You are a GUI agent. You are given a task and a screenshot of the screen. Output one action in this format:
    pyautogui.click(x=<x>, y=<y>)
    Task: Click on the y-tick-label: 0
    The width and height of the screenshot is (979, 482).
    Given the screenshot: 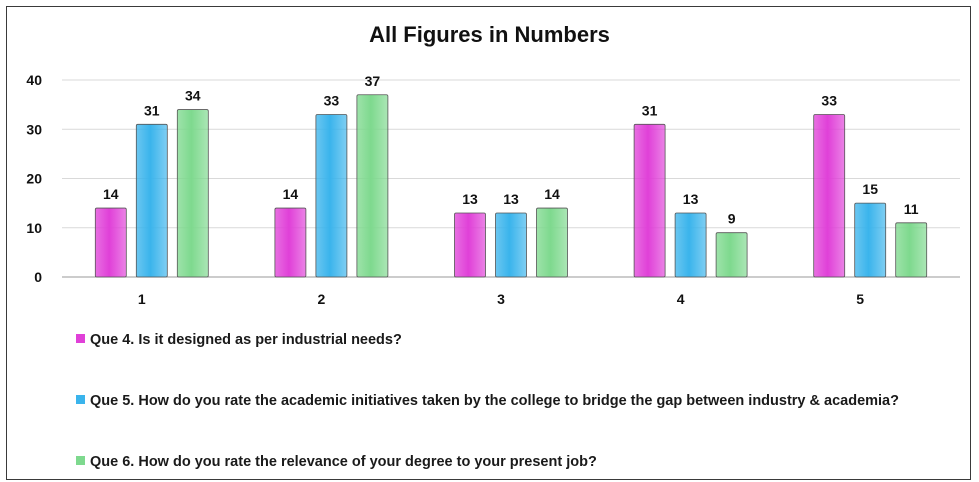 What is the action you would take?
    pyautogui.click(x=38, y=277)
    